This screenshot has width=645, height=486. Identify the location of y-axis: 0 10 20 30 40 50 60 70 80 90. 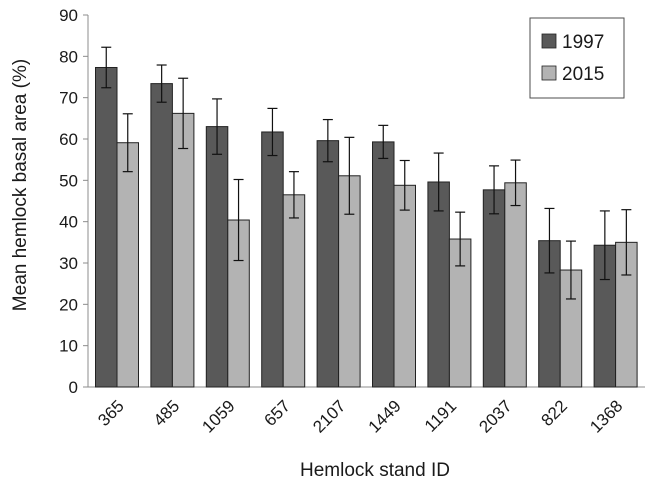
(74, 201).